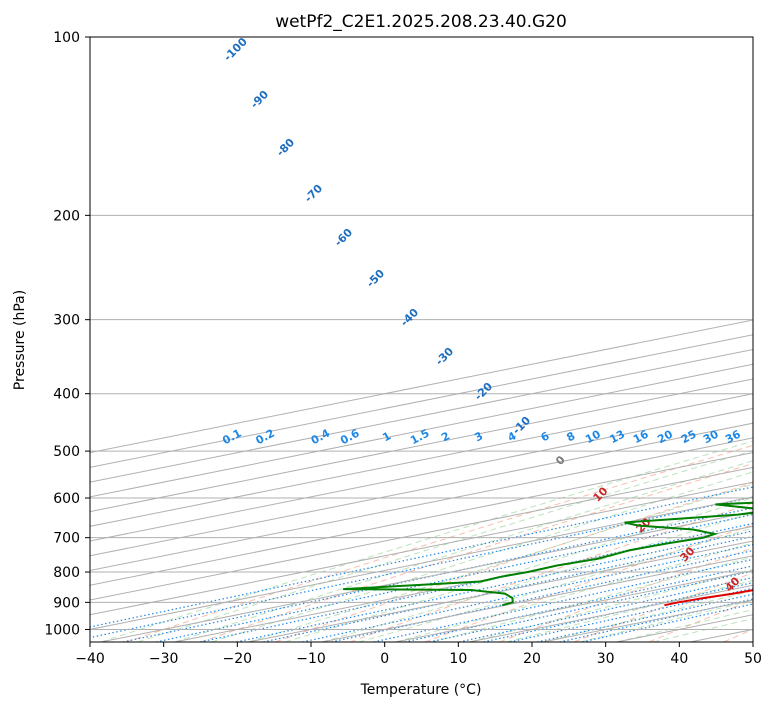  Describe the element at coordinates (445, 436) in the screenshot. I see `mixing-ratio-label: 2` at that location.